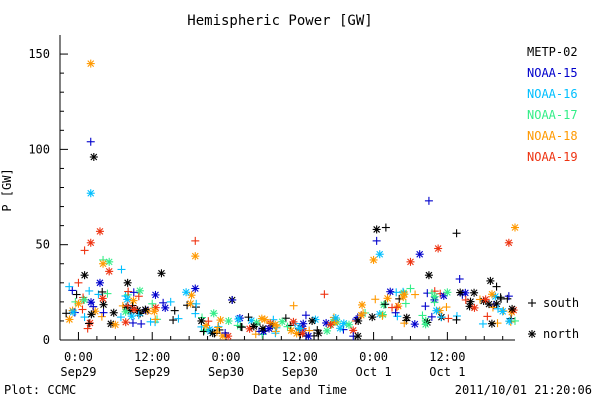  I want to click on x-axis-label: Date and Time, so click(300, 390).